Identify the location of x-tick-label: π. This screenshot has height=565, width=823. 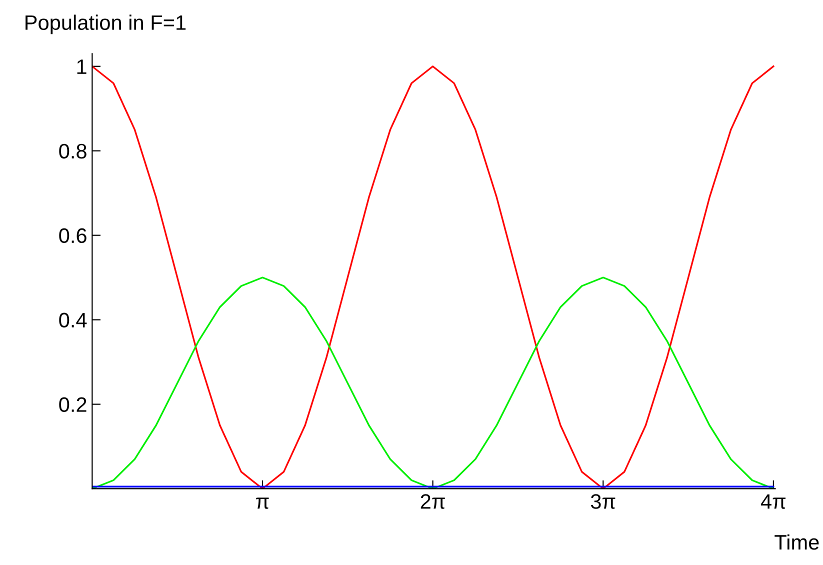
(262, 503).